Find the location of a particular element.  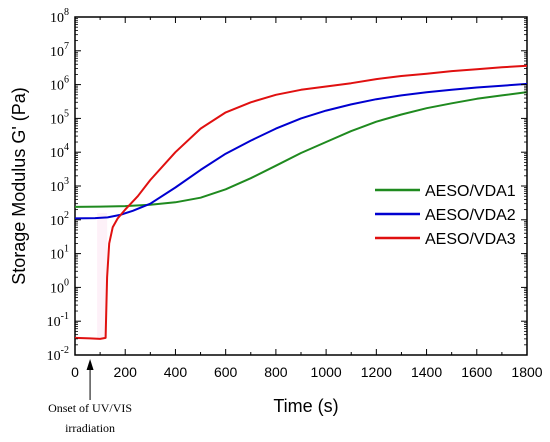

y-tick-label: 10⁵ is located at coordinates (59, 117).